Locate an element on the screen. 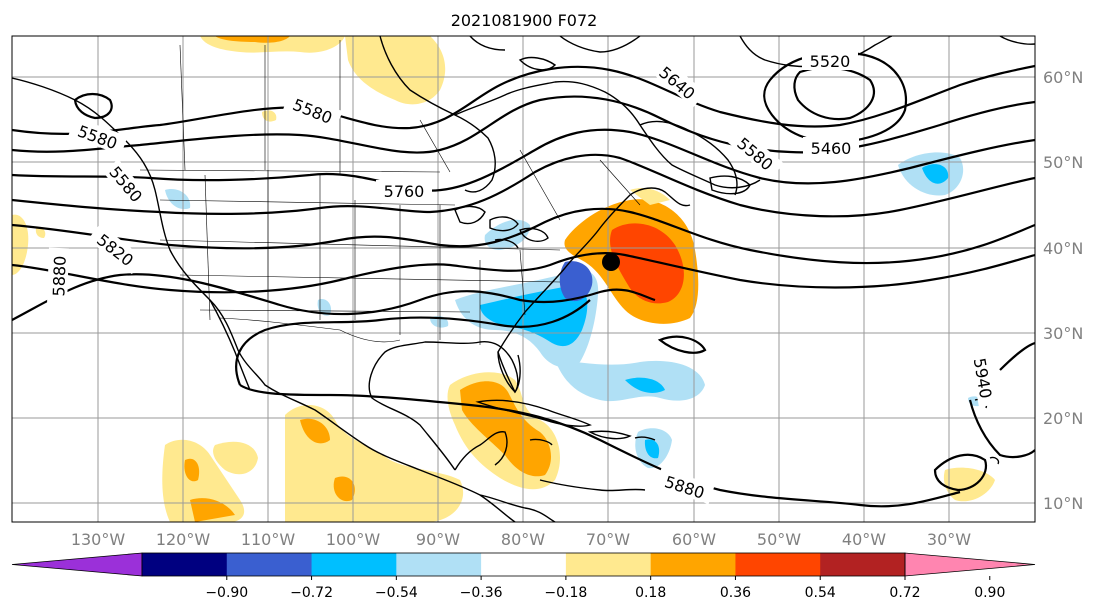 This screenshot has width=1105, height=613. latitude-label: 40°N is located at coordinates (1063, 248).